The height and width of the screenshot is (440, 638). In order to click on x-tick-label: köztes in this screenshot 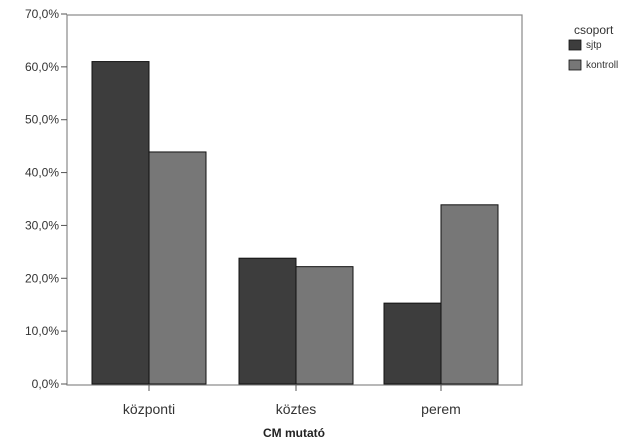, I will do `click(296, 409)`.